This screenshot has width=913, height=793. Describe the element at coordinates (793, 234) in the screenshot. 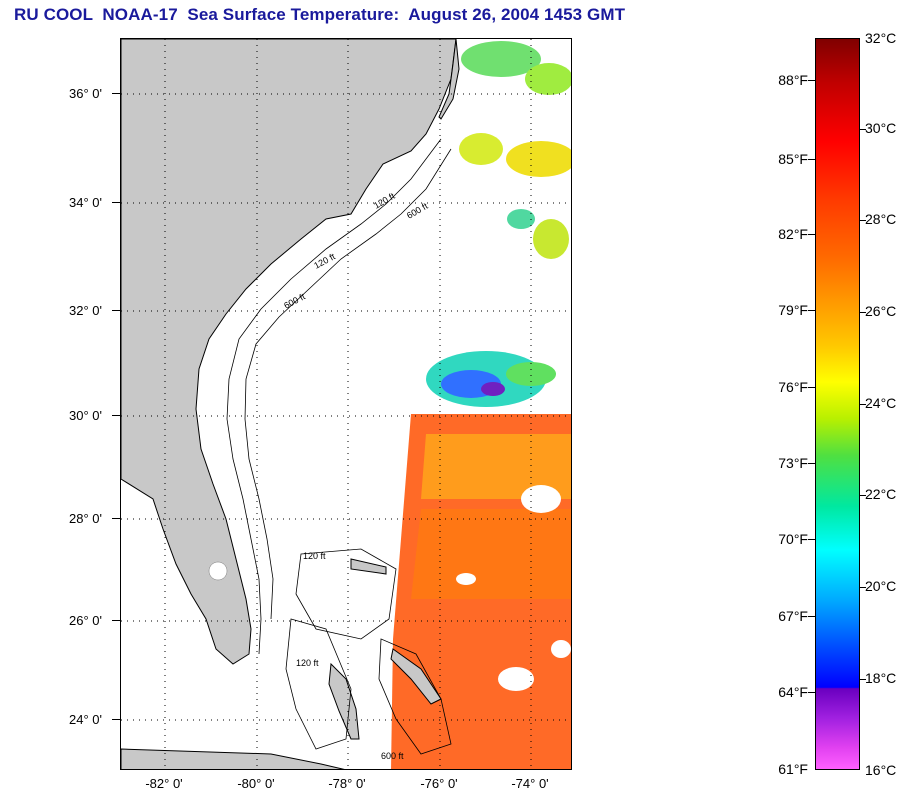

I see `colorbar-f-82: 82°F` at that location.